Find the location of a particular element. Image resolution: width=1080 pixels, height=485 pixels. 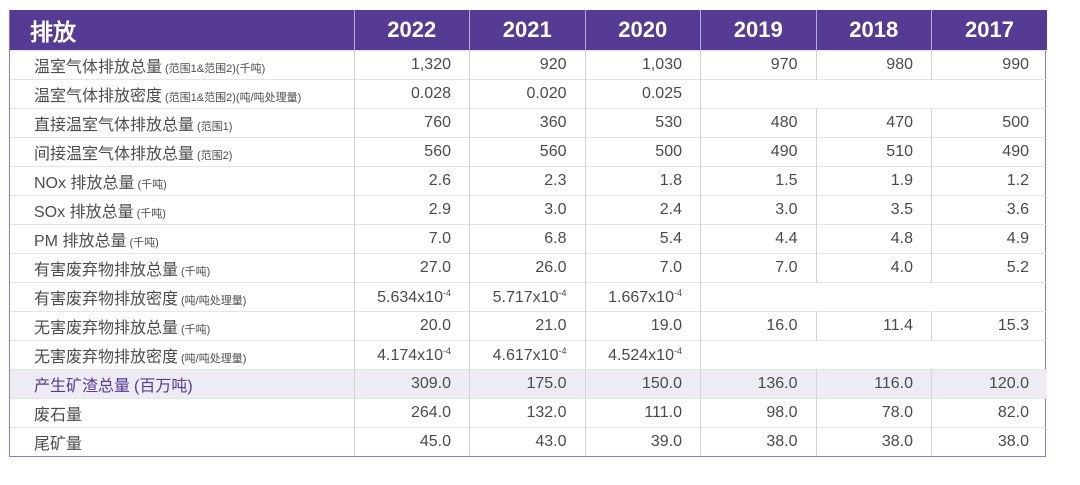

cell-value-2018: 4.0 is located at coordinates (874, 268).